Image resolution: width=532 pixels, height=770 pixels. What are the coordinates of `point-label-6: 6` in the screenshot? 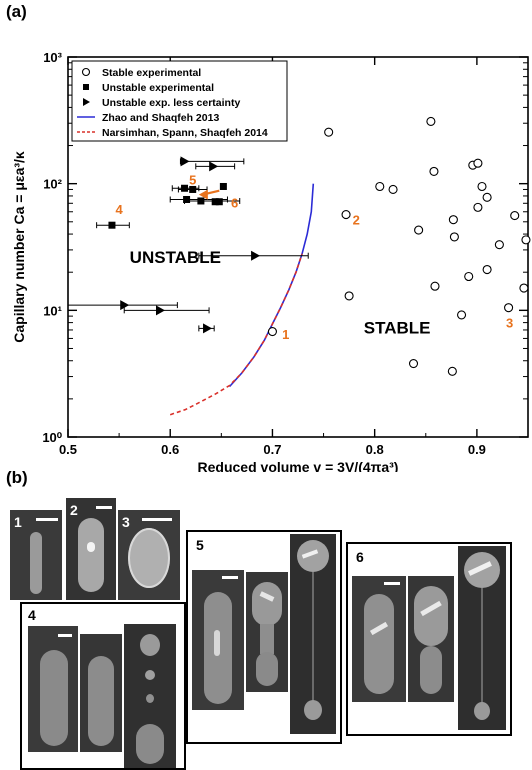 It's located at (234, 203).